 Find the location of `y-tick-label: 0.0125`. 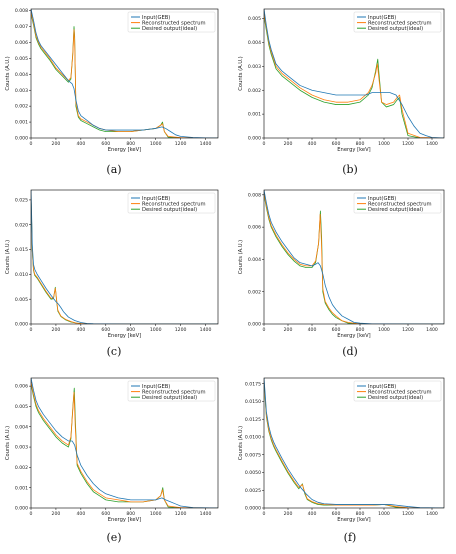

y-tick-label: 0.0125 is located at coordinates (253, 420).